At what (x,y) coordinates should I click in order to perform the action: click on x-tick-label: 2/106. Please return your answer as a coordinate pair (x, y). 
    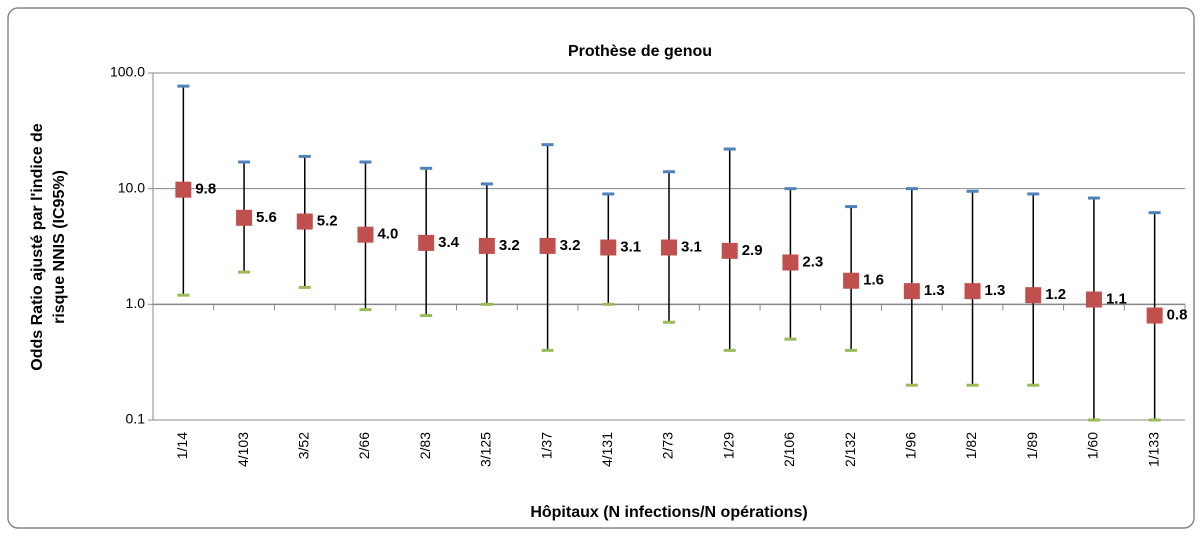
    Looking at the image, I should click on (789, 449).